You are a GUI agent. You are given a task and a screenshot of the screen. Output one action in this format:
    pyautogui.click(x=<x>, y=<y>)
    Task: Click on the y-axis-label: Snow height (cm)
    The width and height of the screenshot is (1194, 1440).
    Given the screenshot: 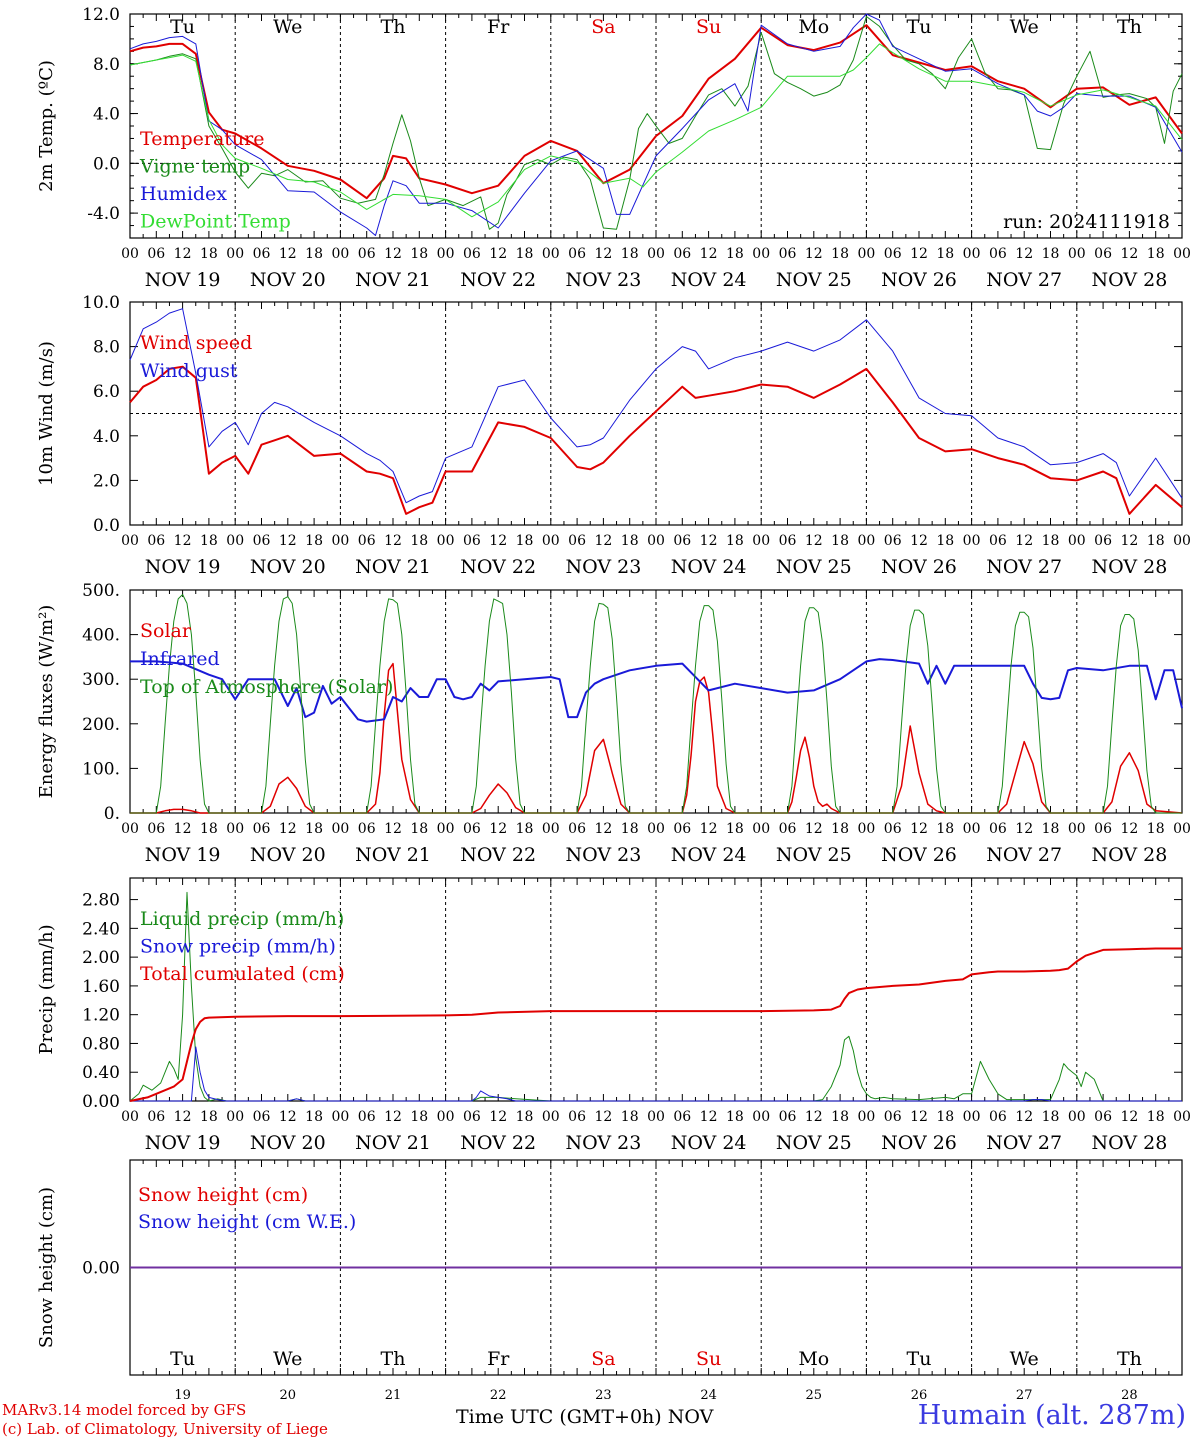 What is the action you would take?
    pyautogui.click(x=46, y=1267)
    